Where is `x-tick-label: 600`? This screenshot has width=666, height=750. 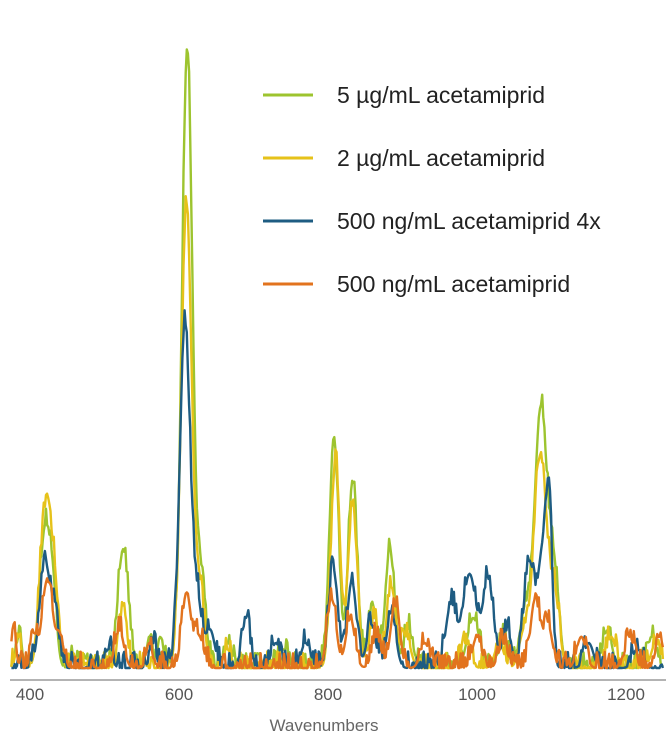 x-tick-label: 600 is located at coordinates (179, 694).